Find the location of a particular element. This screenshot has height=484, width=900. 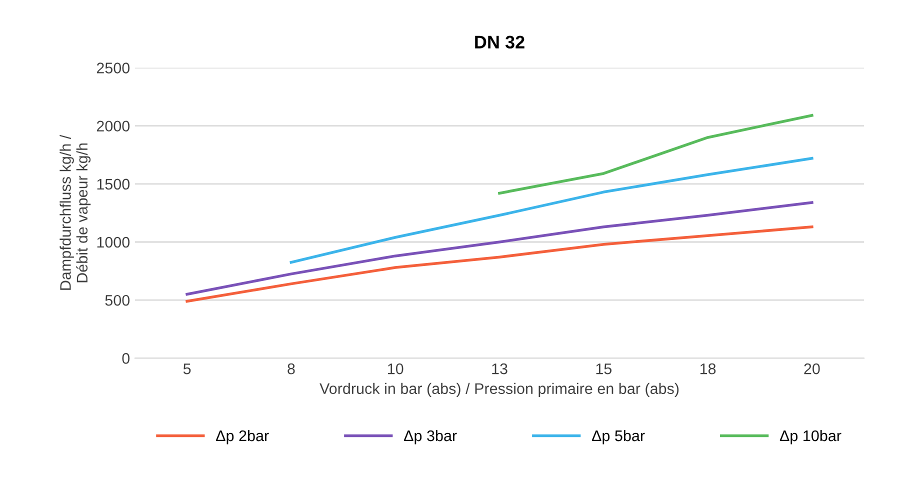

chart-title: DN 32 is located at coordinates (499, 42).